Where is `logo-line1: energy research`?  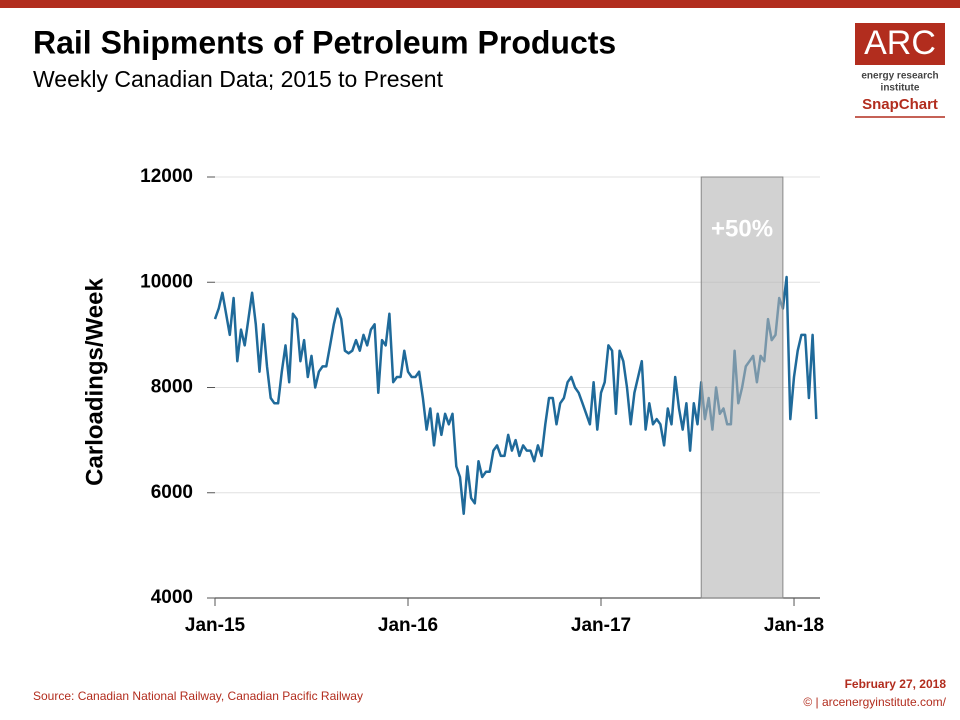
logo-line1: energy research is located at coordinates (899, 76).